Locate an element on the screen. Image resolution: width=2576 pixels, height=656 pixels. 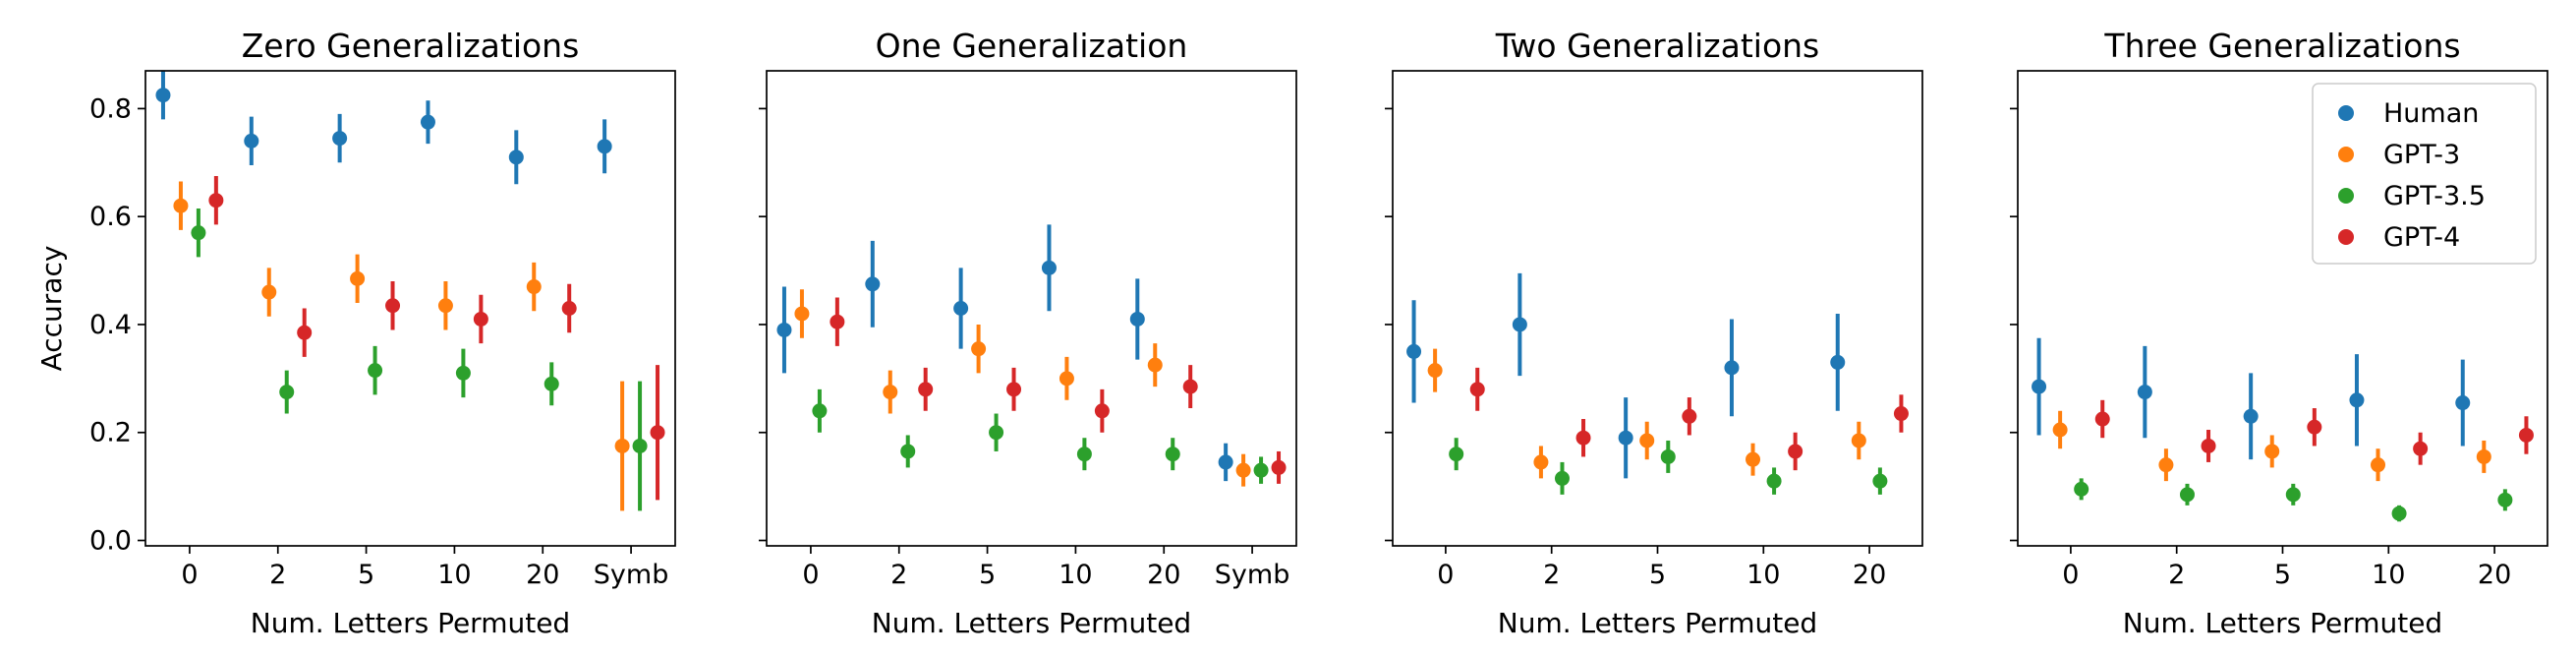
y-tick-label: 0.0 is located at coordinates (111, 541).